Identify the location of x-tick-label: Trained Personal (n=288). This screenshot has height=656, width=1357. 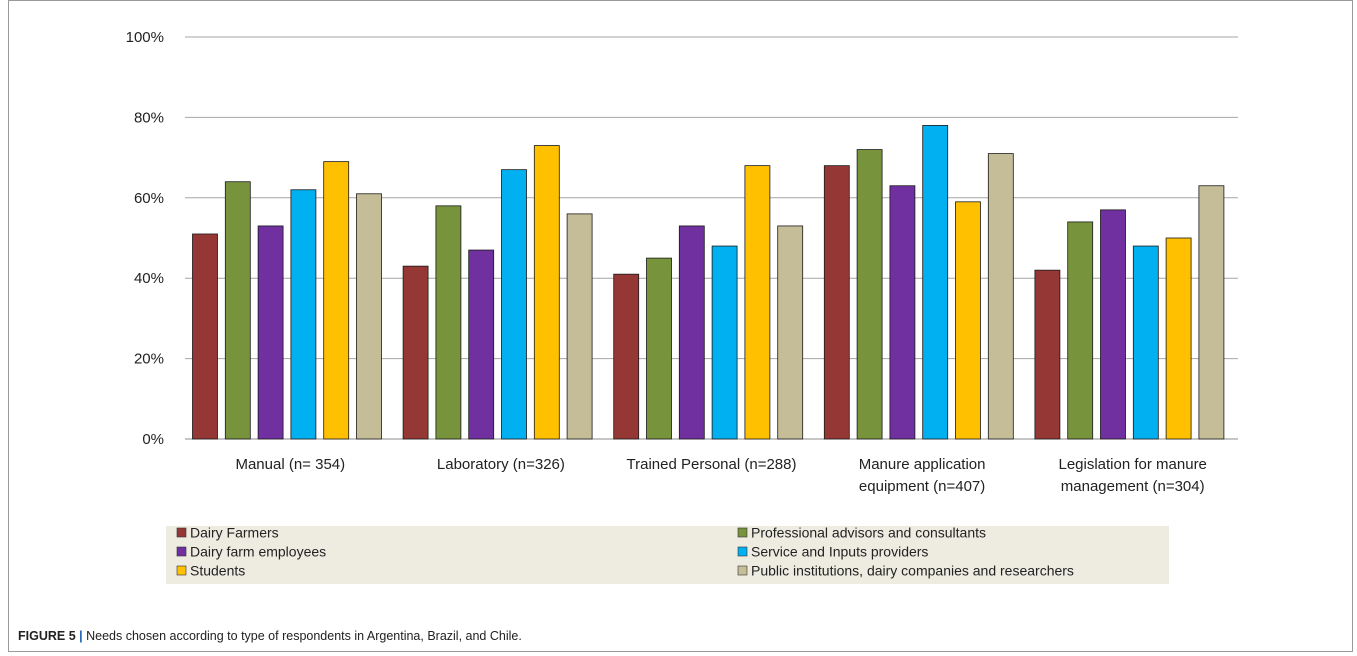
(712, 464).